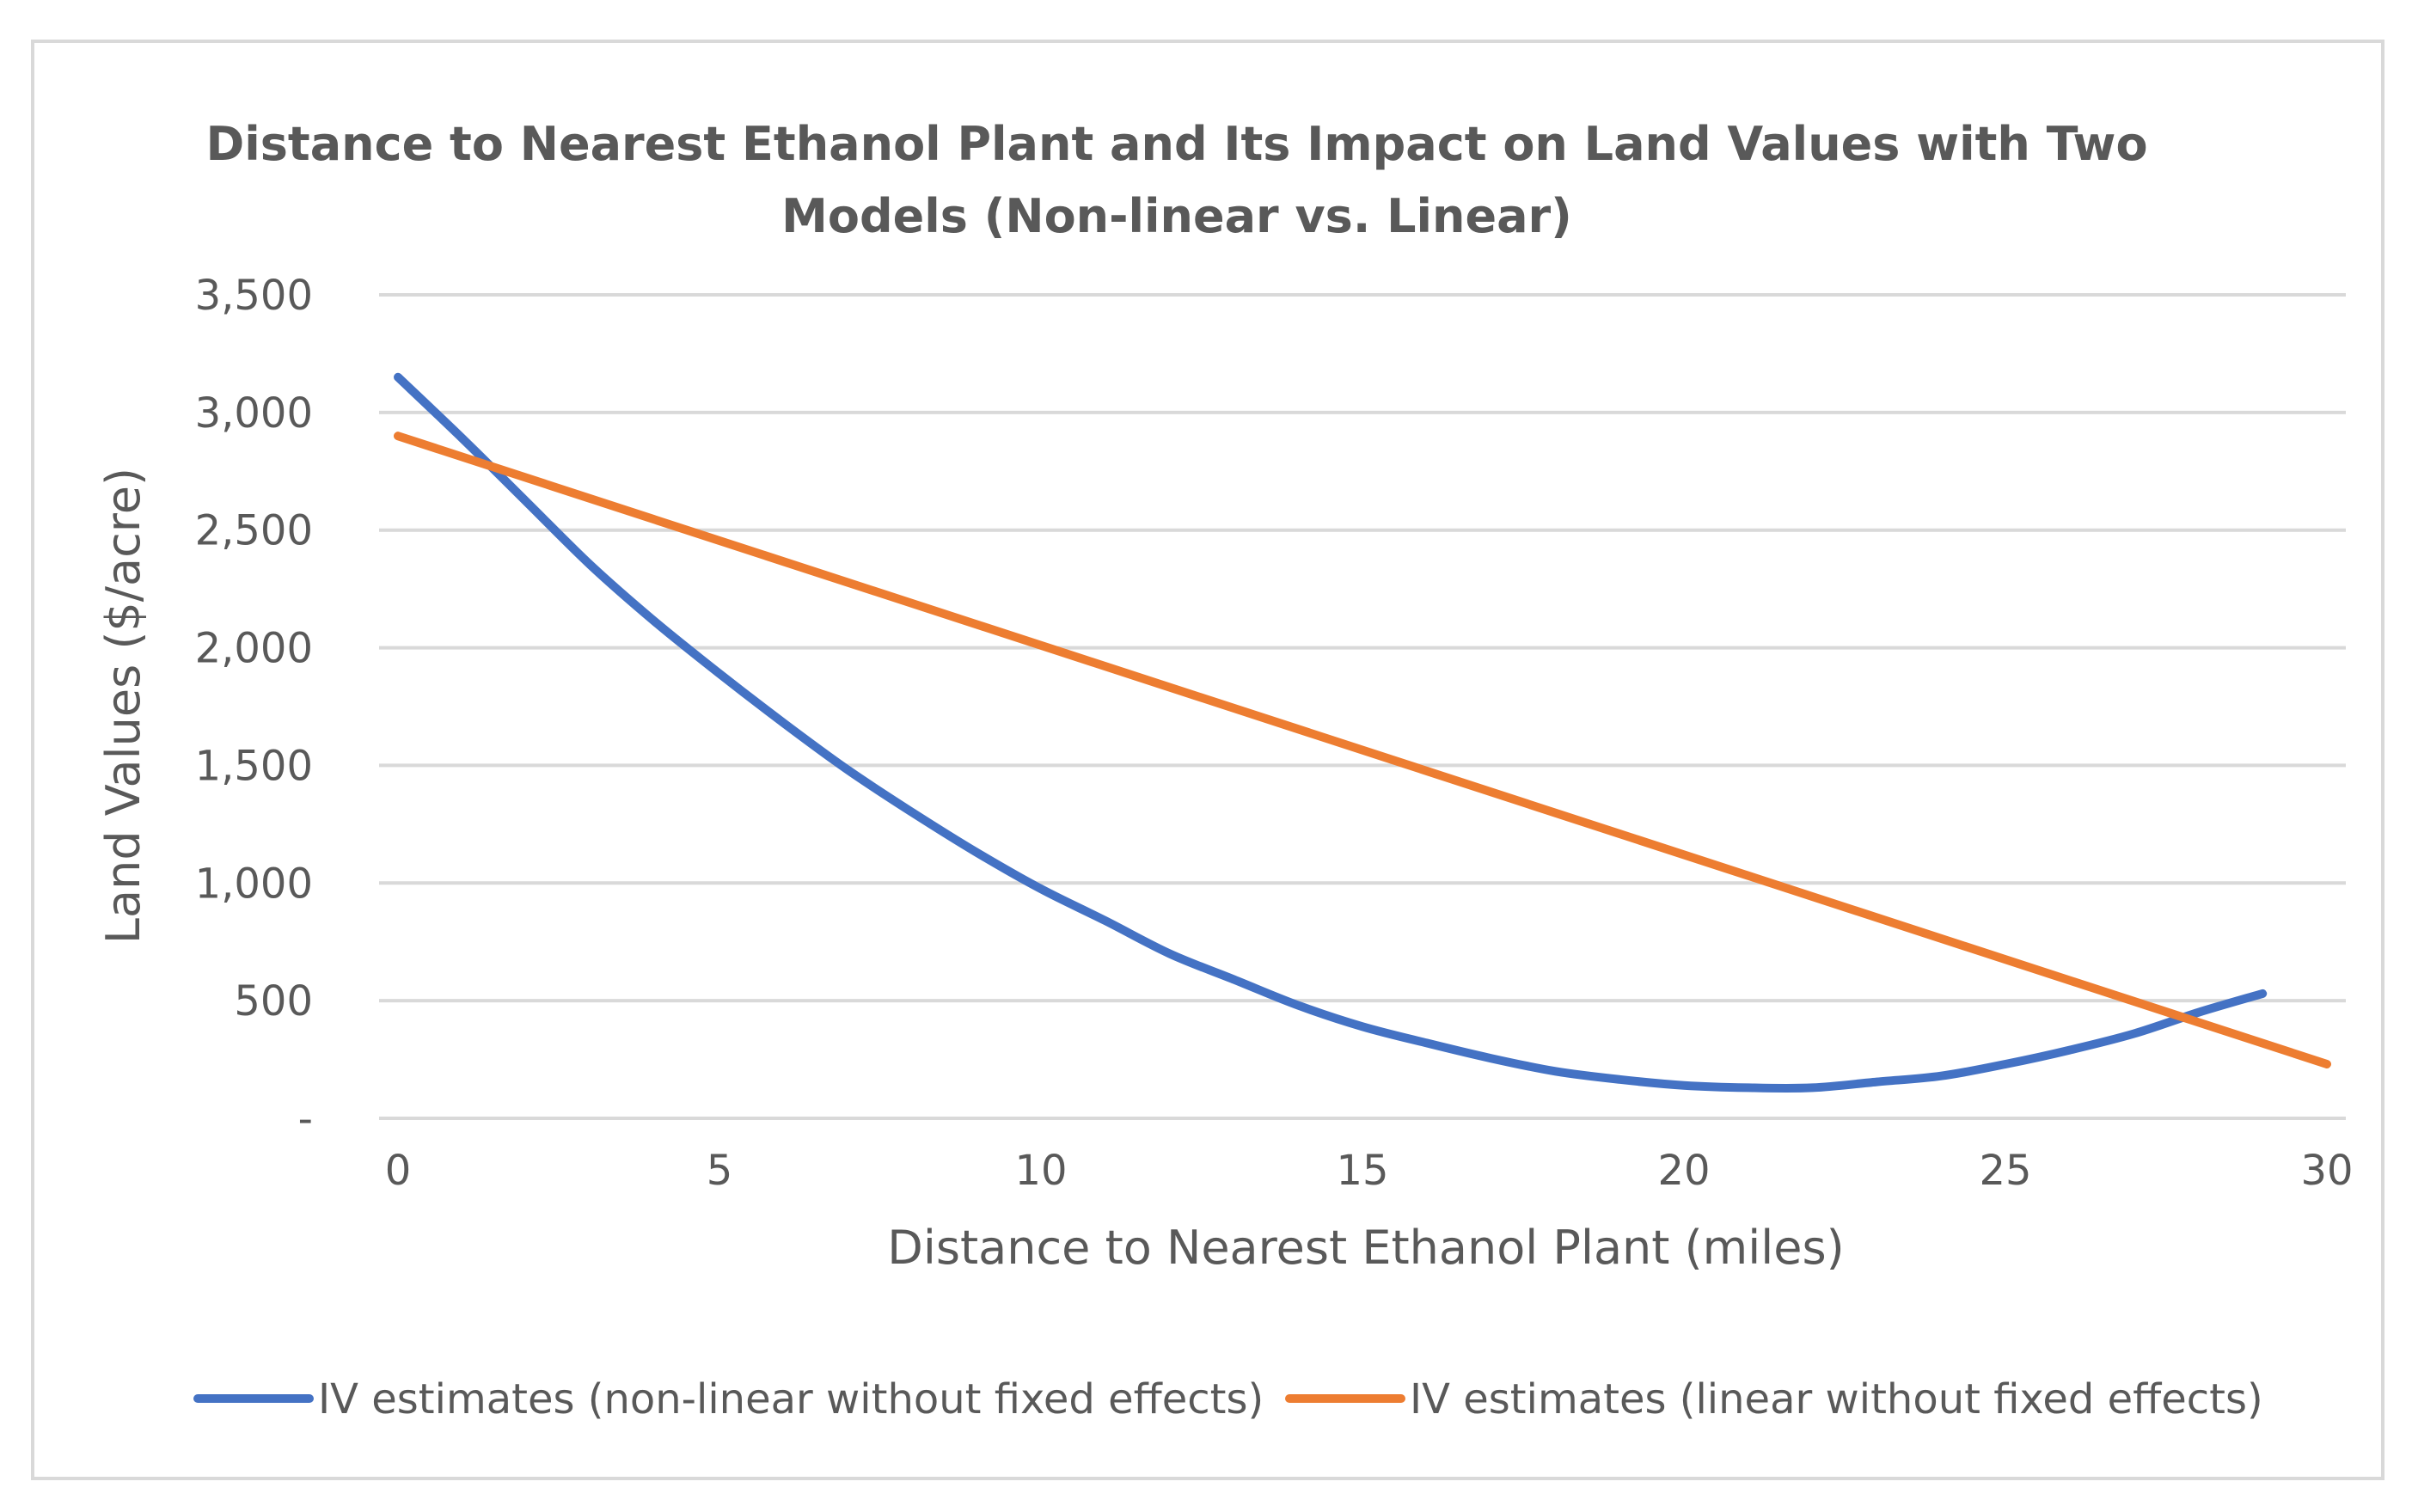  I want to click on y-tick-label-1000: 1,000, so click(254, 884).